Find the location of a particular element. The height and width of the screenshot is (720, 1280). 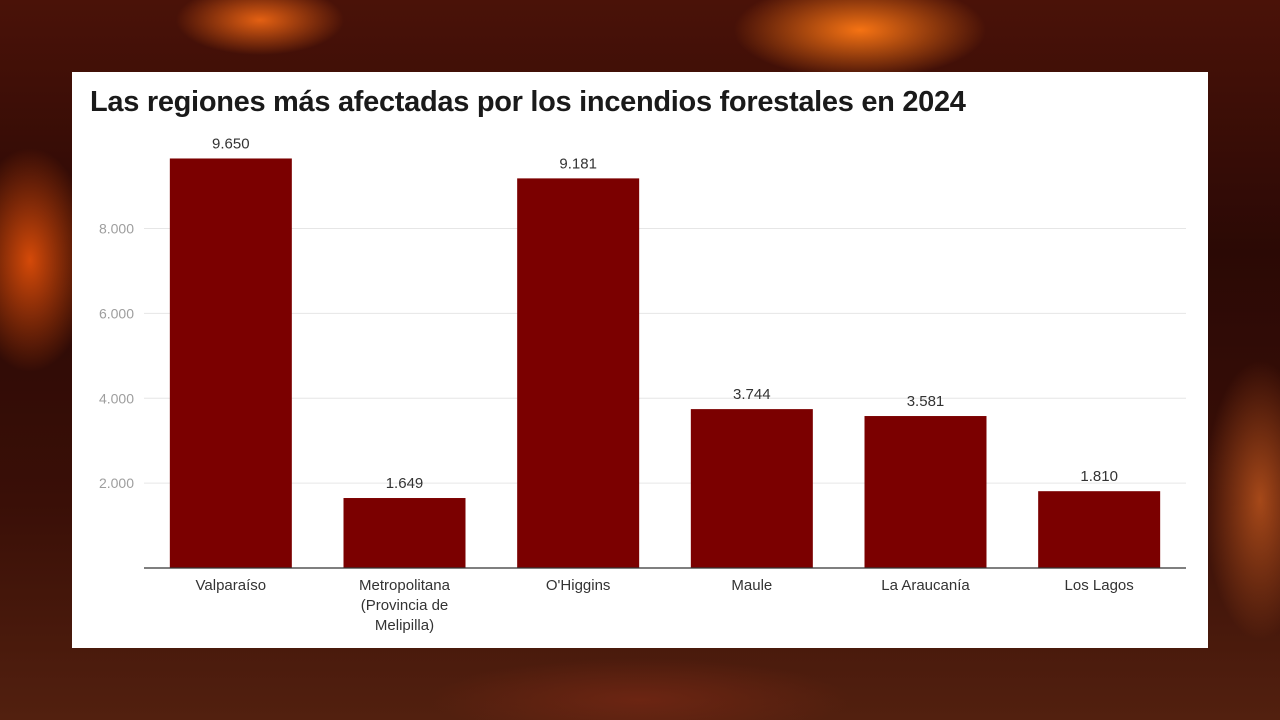

x-tick-label: O'Higgins is located at coordinates (578, 585).